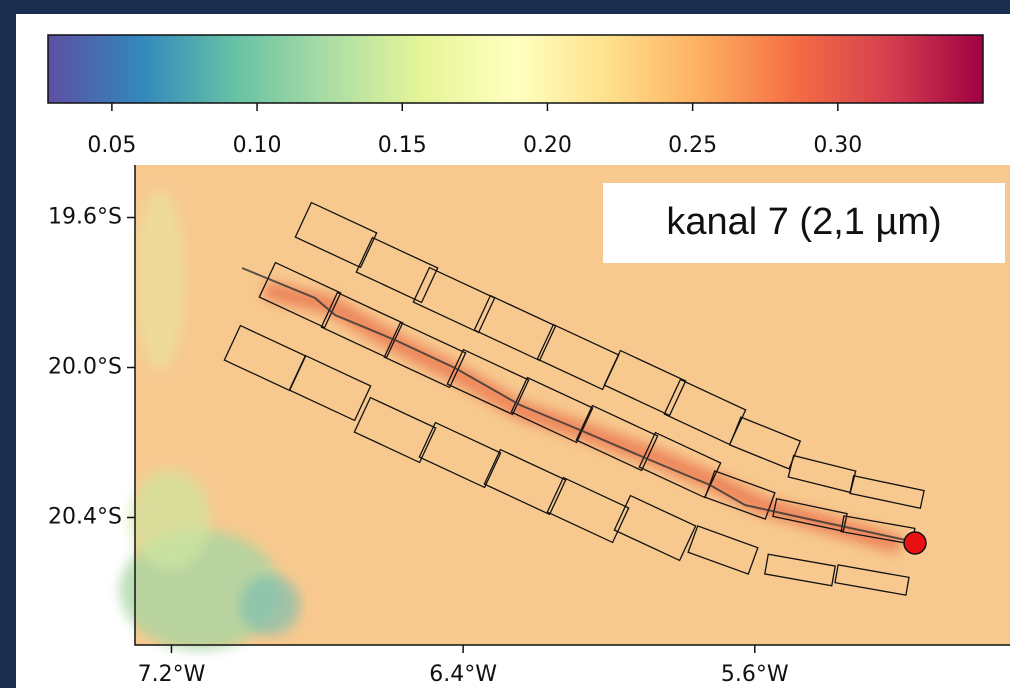 This screenshot has width=1010, height=688. I want to click on y-tick-label: 20.0°S, so click(85, 367).